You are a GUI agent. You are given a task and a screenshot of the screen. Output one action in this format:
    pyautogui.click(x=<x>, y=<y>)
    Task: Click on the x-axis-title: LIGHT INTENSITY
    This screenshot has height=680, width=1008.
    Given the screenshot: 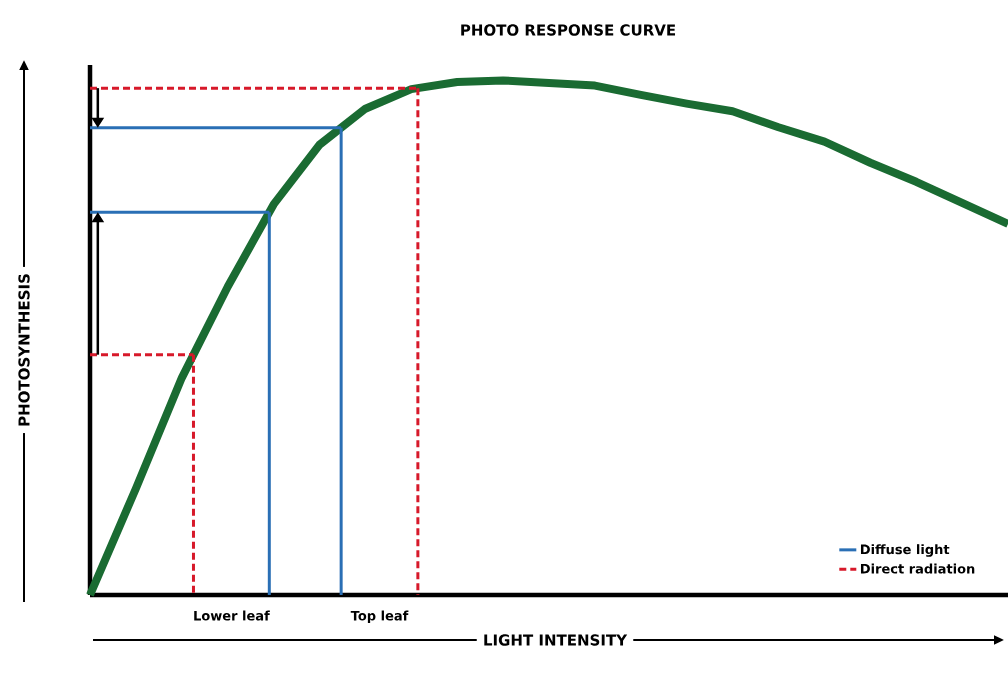 What is the action you would take?
    pyautogui.click(x=556, y=640)
    